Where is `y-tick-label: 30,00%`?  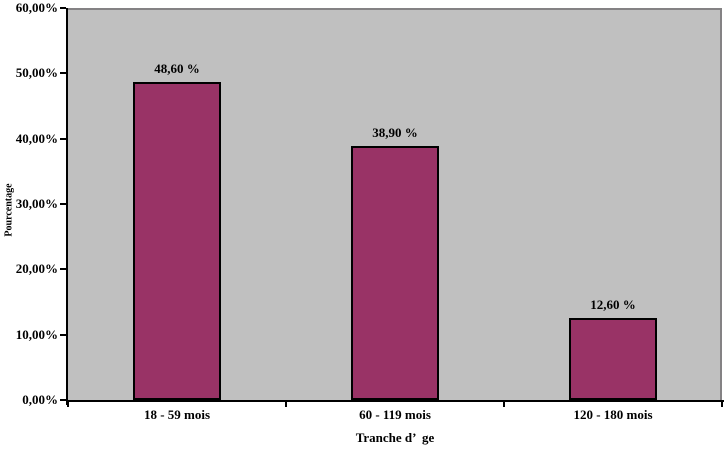 y-tick-label: 30,00% is located at coordinates (36, 203).